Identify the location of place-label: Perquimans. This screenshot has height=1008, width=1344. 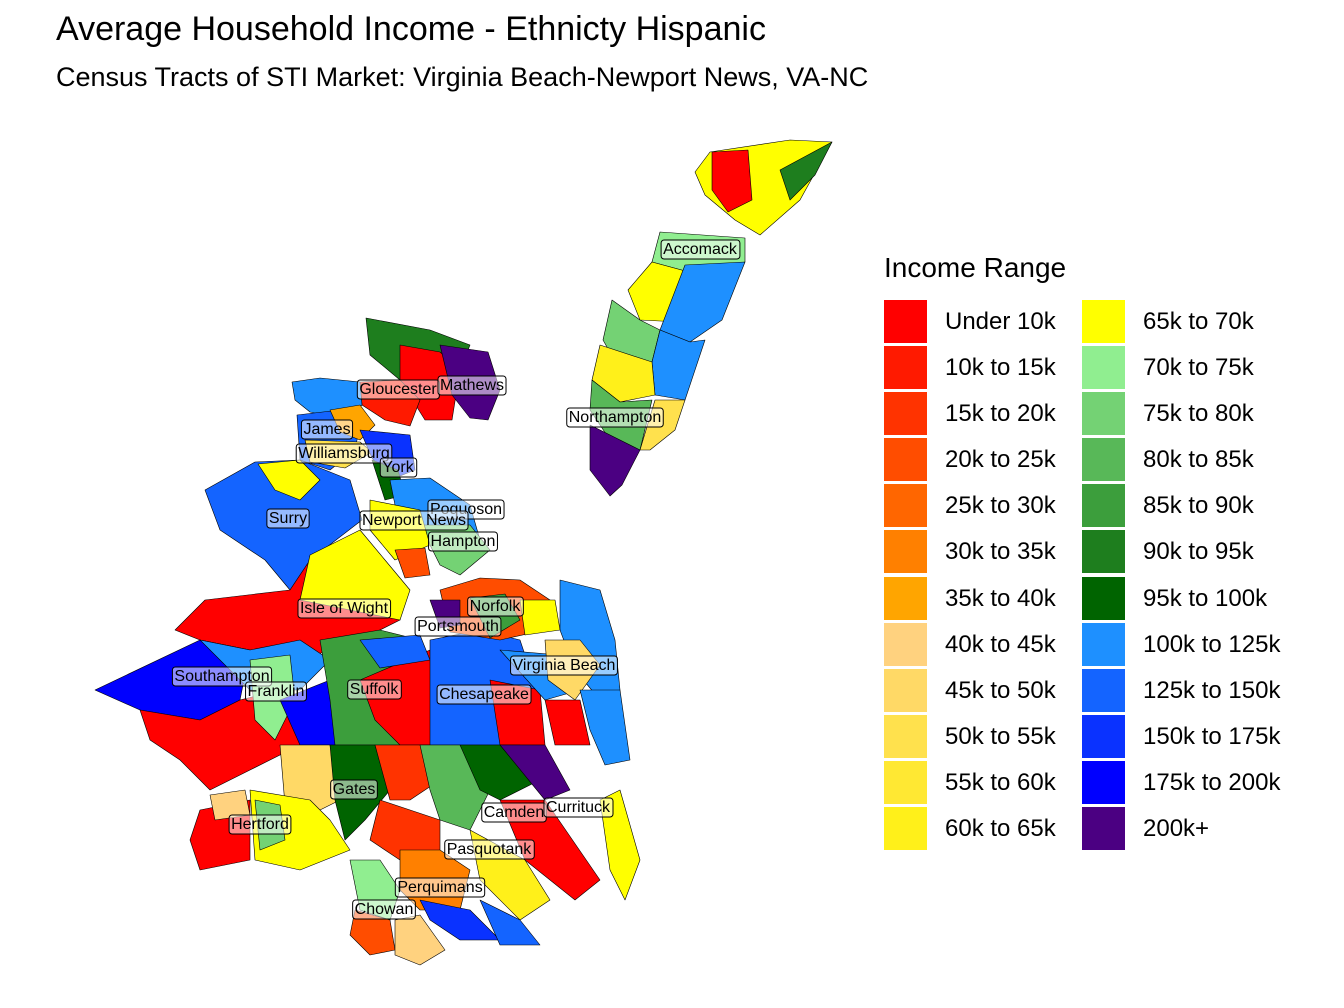
(440, 887).